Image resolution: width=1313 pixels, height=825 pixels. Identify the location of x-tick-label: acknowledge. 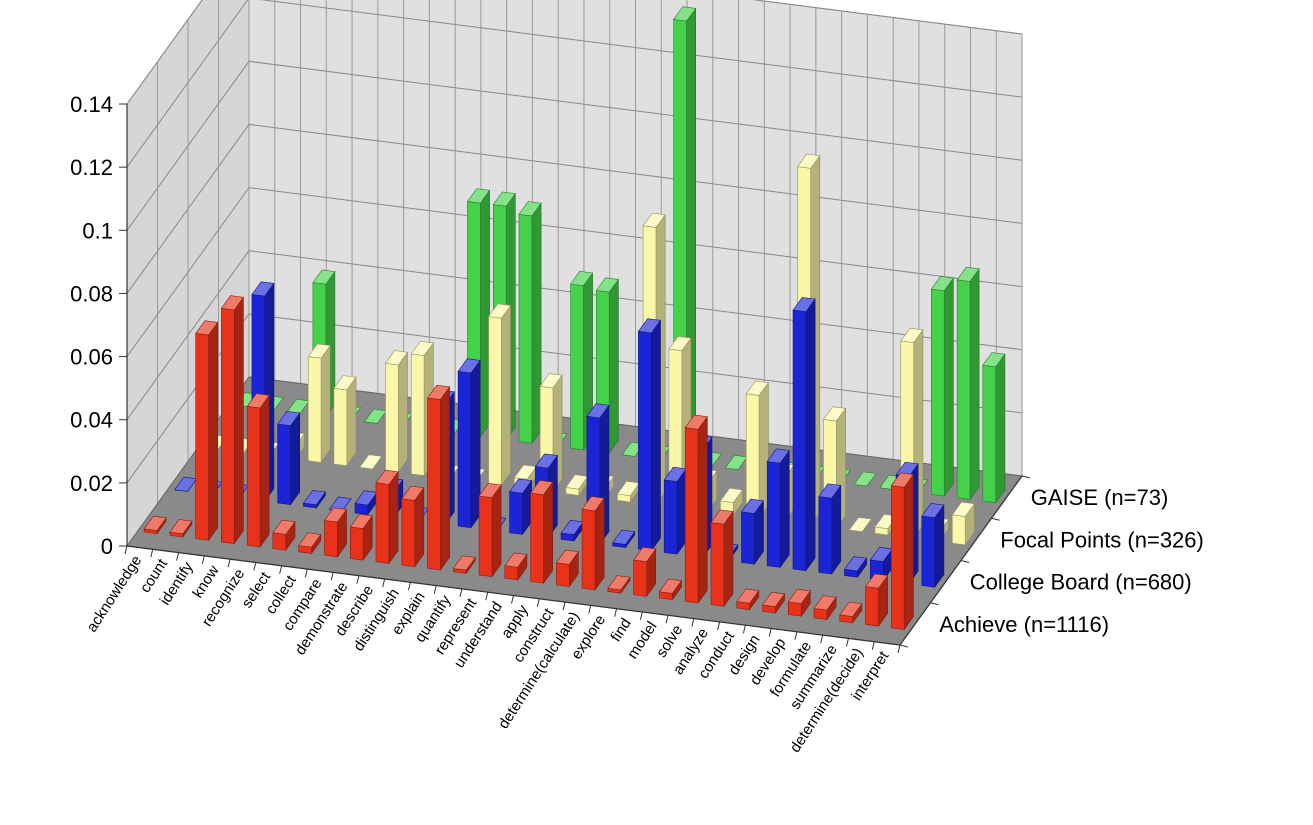
(114, 594).